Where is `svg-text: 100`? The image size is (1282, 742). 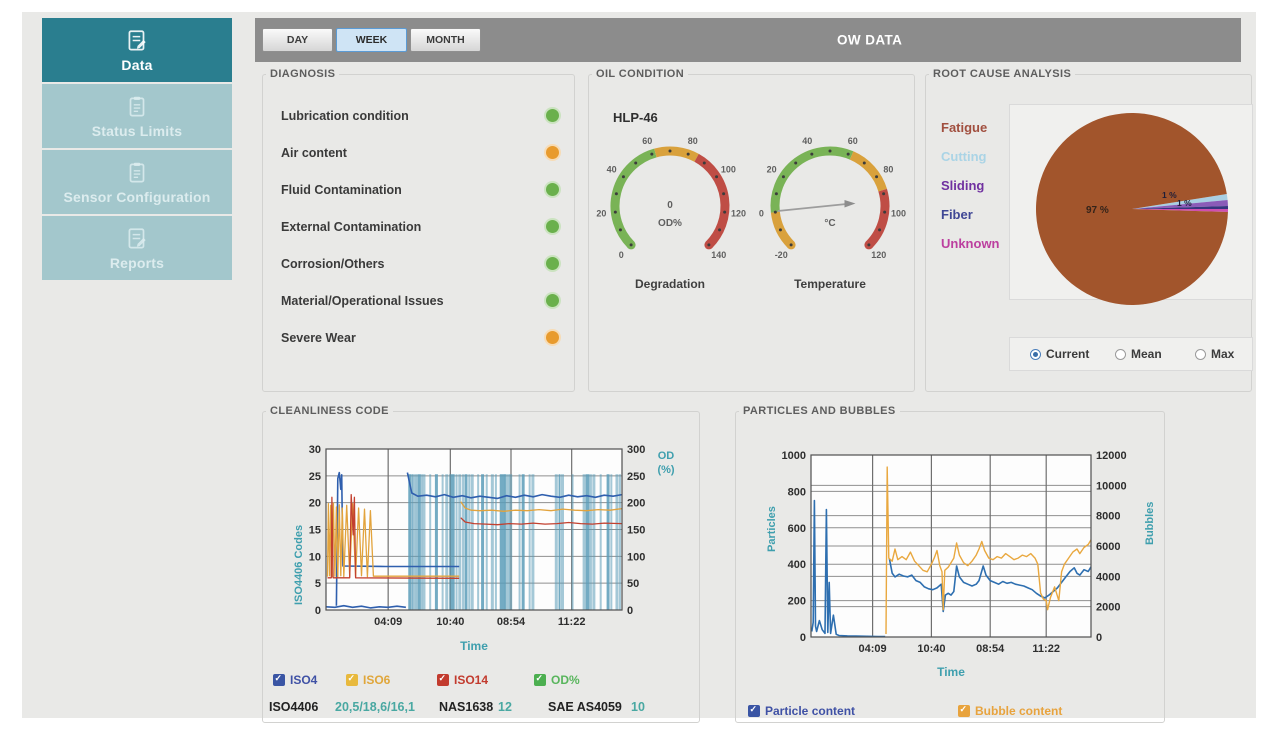
svg-text: 100 is located at coordinates (898, 214).